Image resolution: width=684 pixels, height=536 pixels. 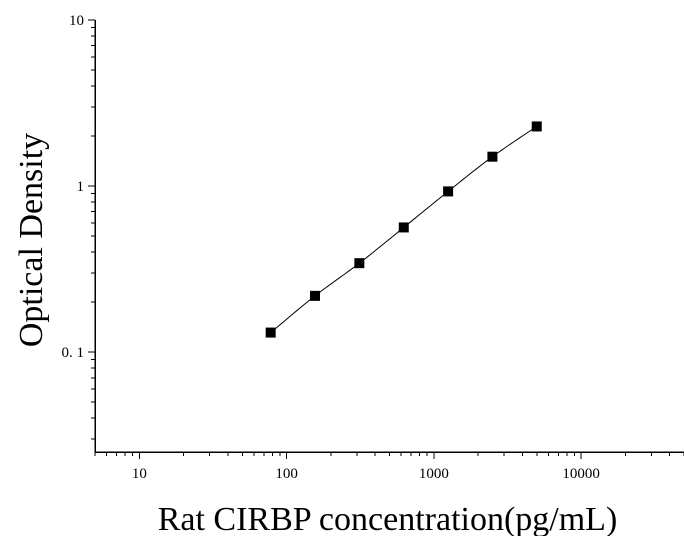 I want to click on x-axis-title: Rat CIRBP concentration(pg/mL), so click(x=388, y=518).